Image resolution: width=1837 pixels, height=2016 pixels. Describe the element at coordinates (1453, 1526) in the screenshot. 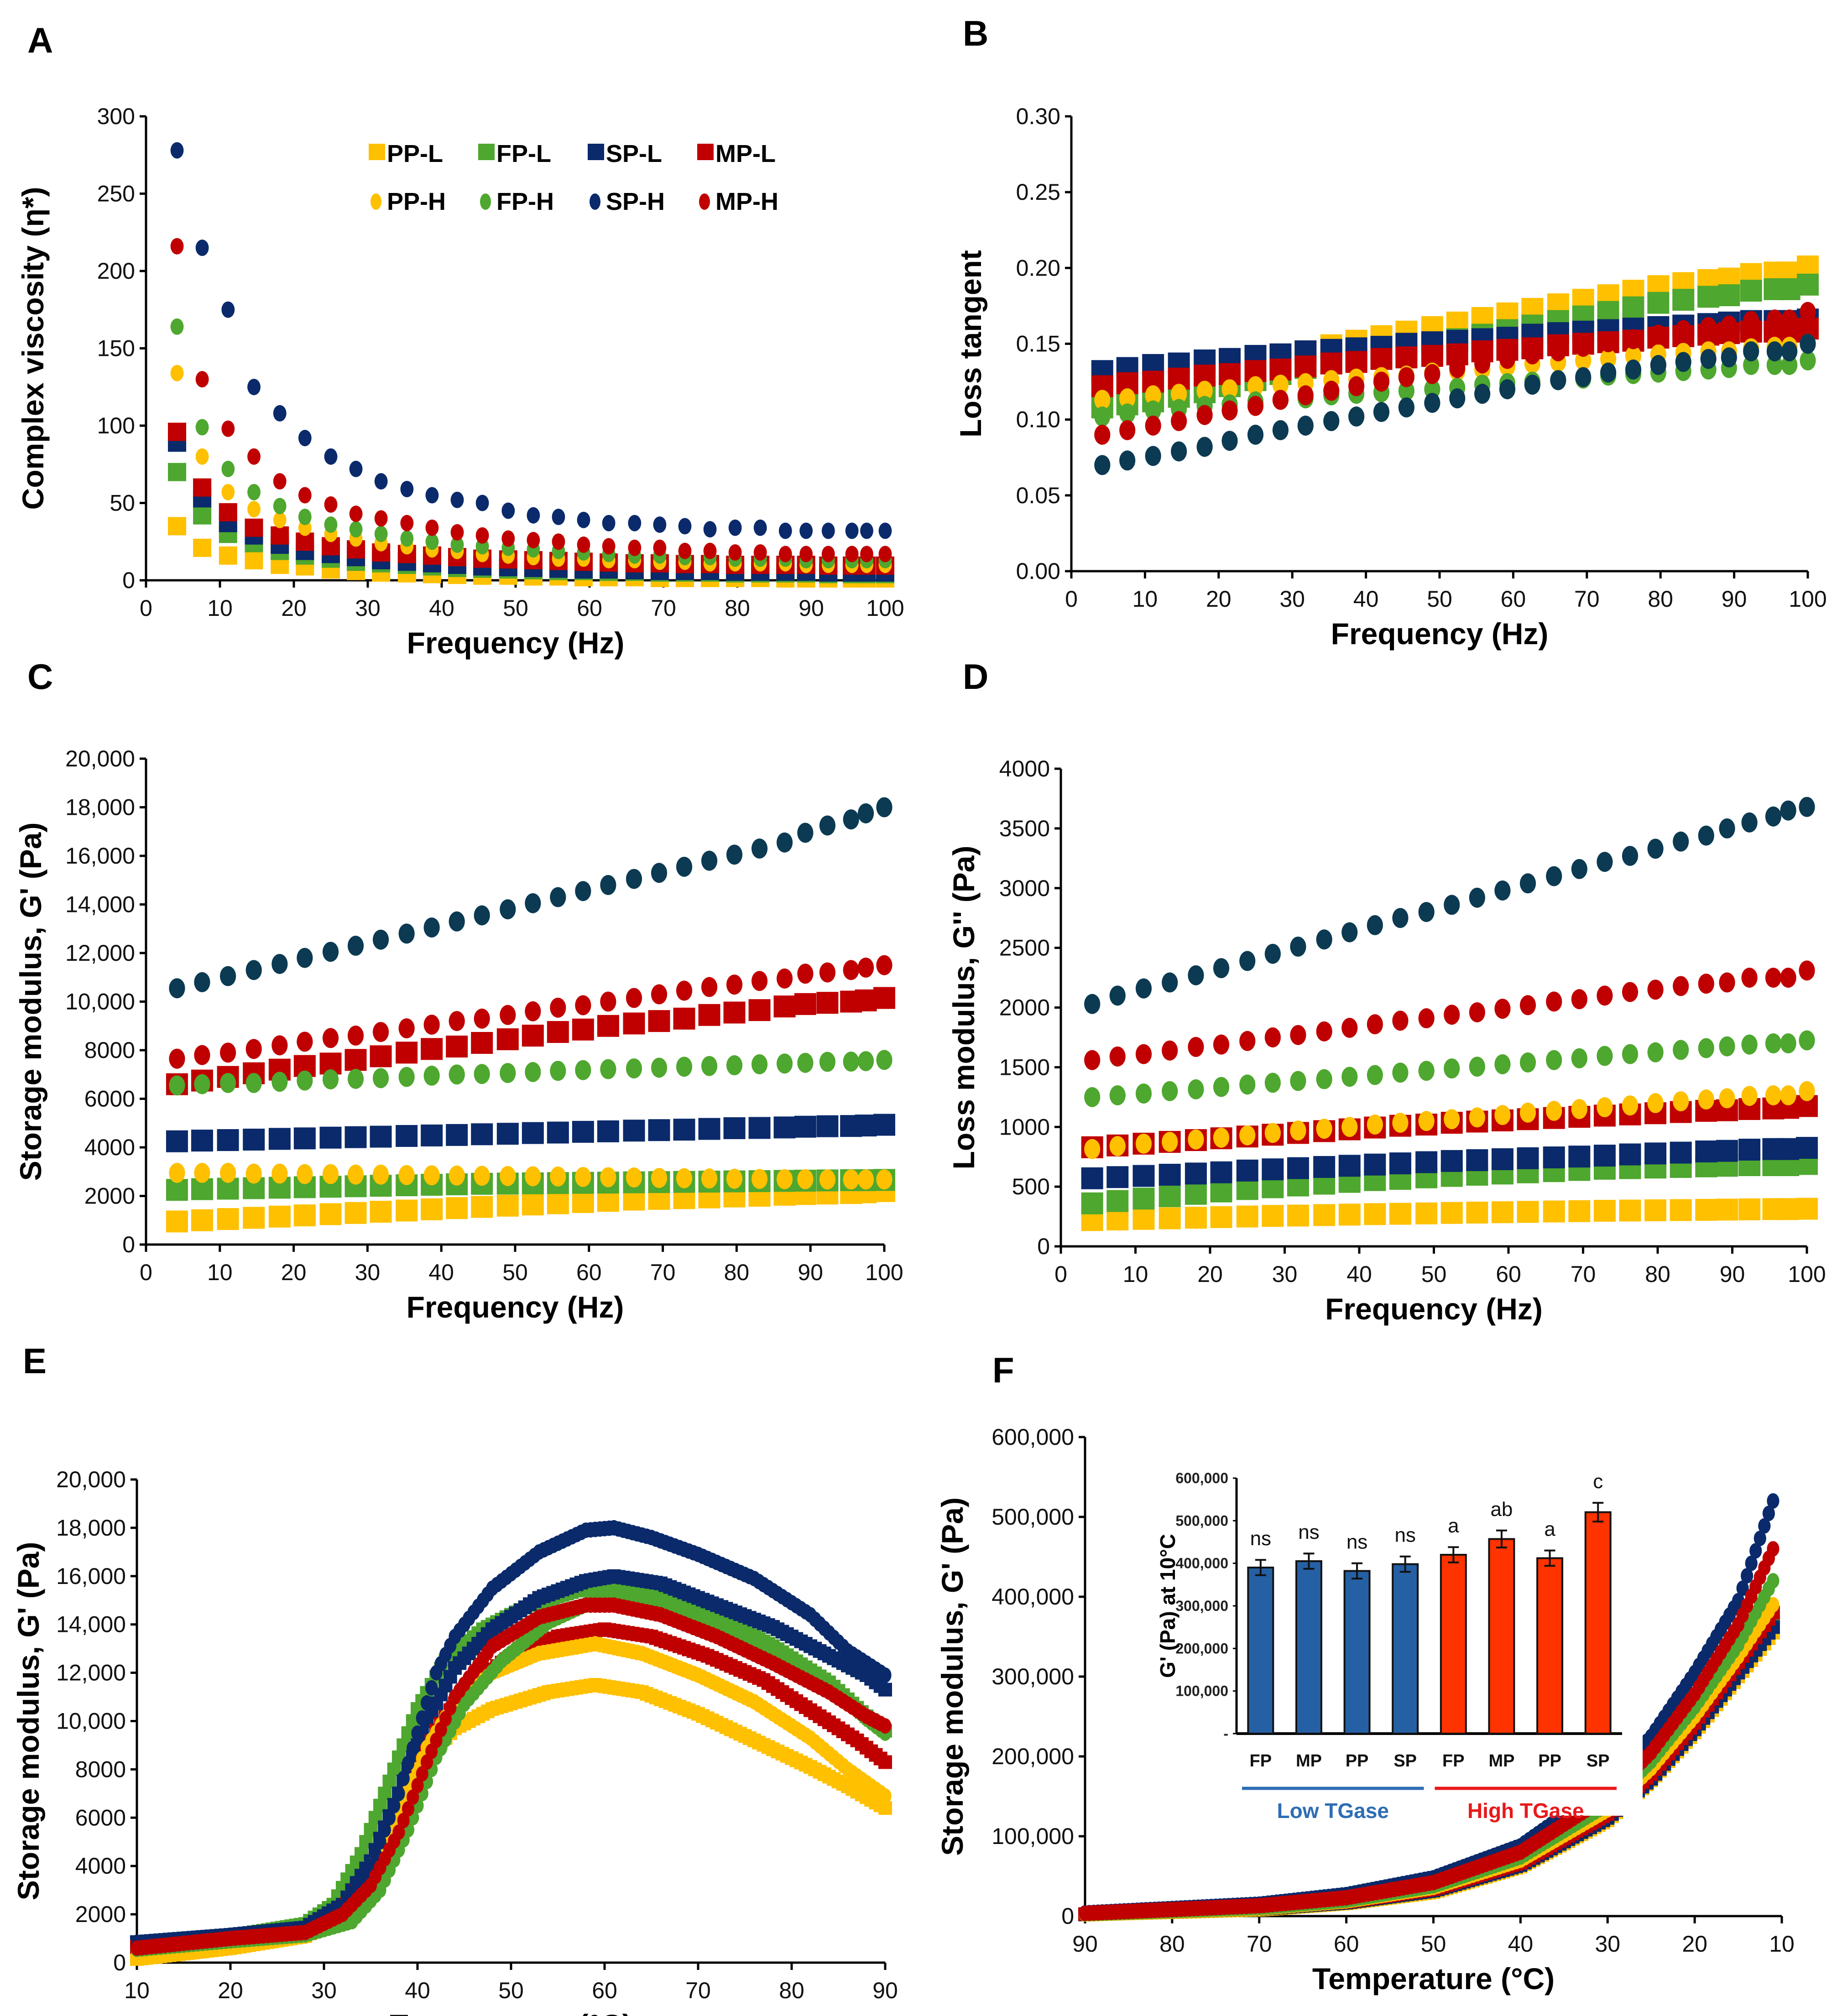

I see `significance-letter: a` at that location.